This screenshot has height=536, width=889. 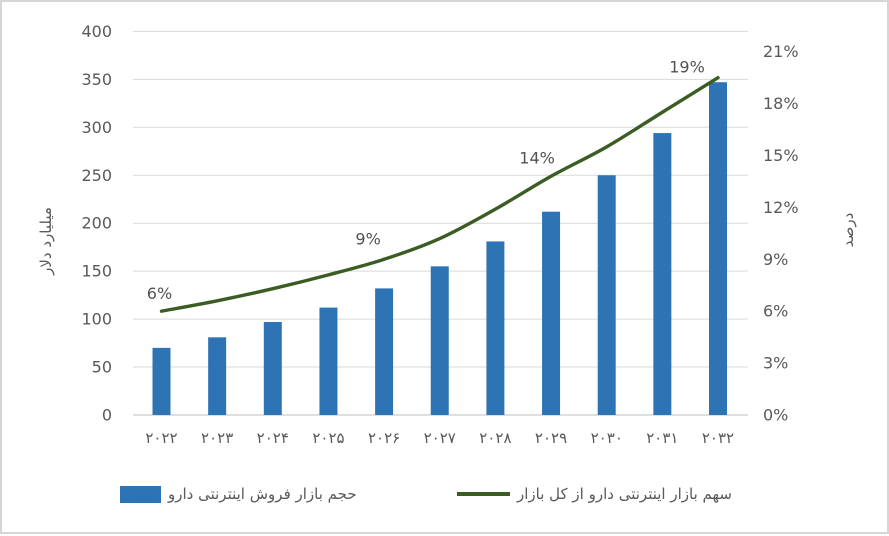 What do you see at coordinates (687, 67) in the screenshot?
I see `line-data-label: 19%` at bounding box center [687, 67].